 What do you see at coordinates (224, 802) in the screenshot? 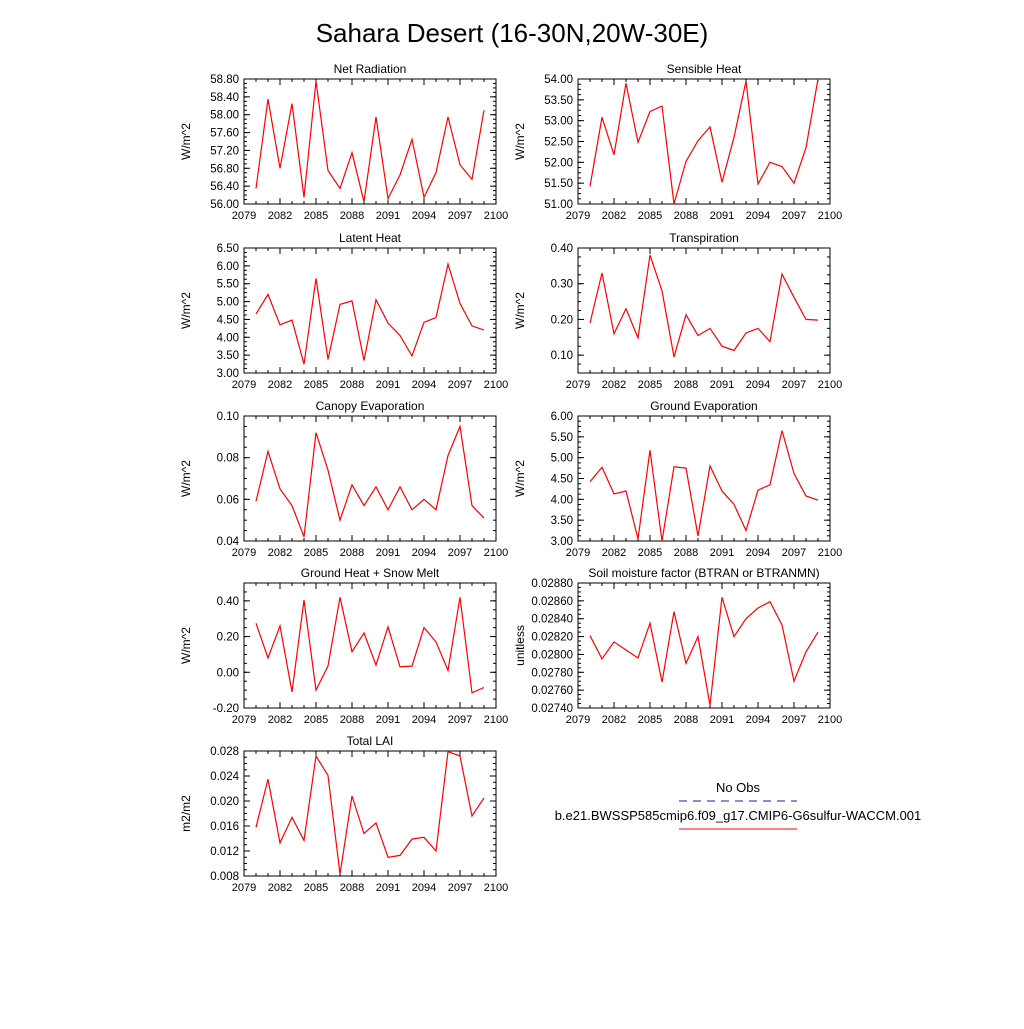
I see `y-tick-label: 0.020` at bounding box center [224, 802].